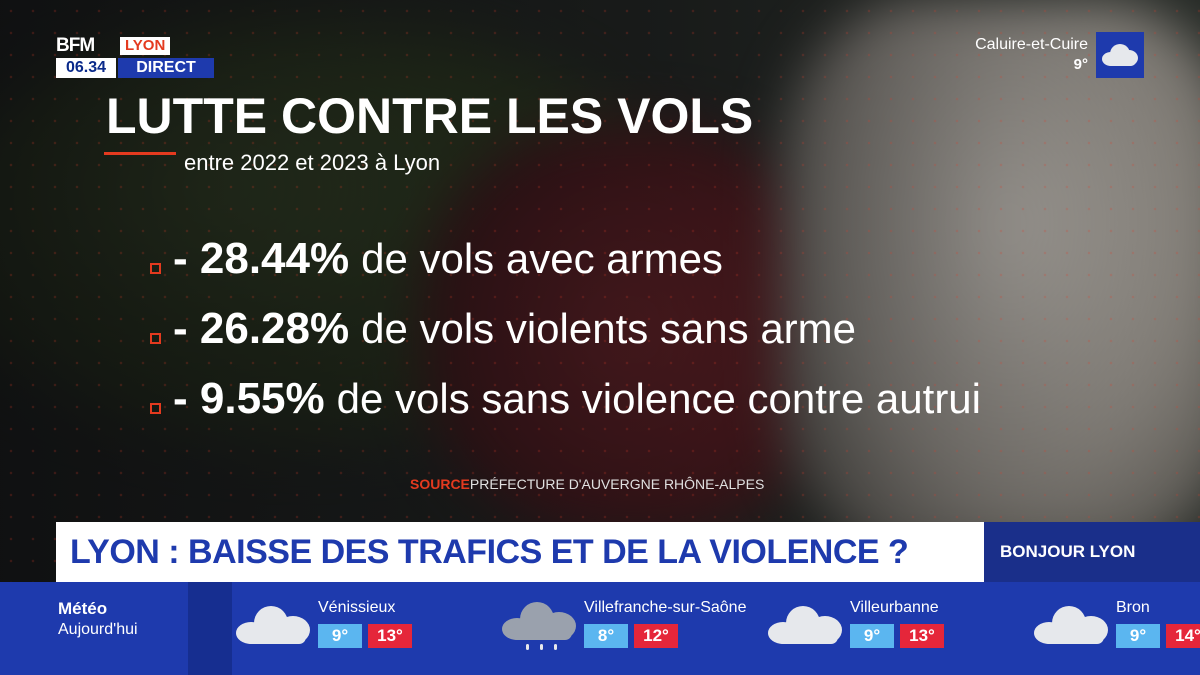 This screenshot has width=1200, height=675. What do you see at coordinates (1183, 636) in the screenshot?
I see `forecast-max-temp: 14°` at bounding box center [1183, 636].